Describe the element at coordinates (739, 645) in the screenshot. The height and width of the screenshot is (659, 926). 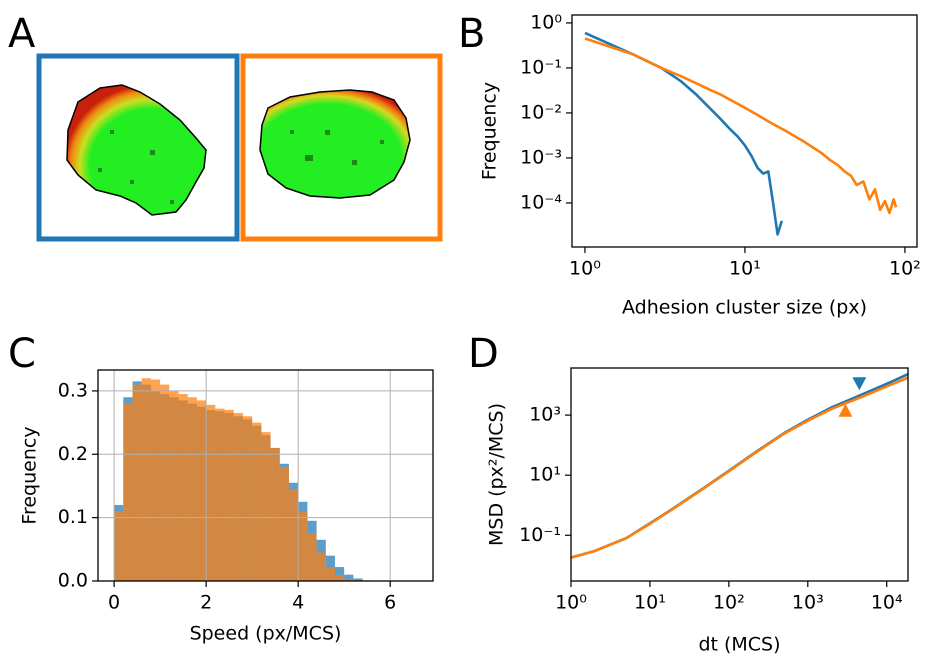
I see `x-axis-label: dt (MCS)` at that location.